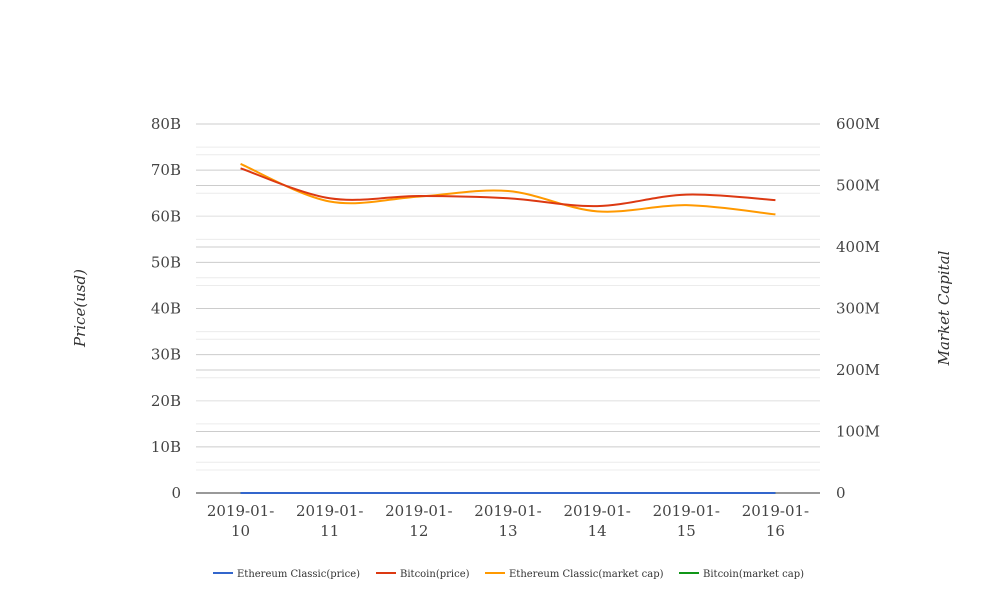  I want to click on right-y-axis-ticks: 0 100M 200M 300M 400M 500M 600M, so click(858, 308).